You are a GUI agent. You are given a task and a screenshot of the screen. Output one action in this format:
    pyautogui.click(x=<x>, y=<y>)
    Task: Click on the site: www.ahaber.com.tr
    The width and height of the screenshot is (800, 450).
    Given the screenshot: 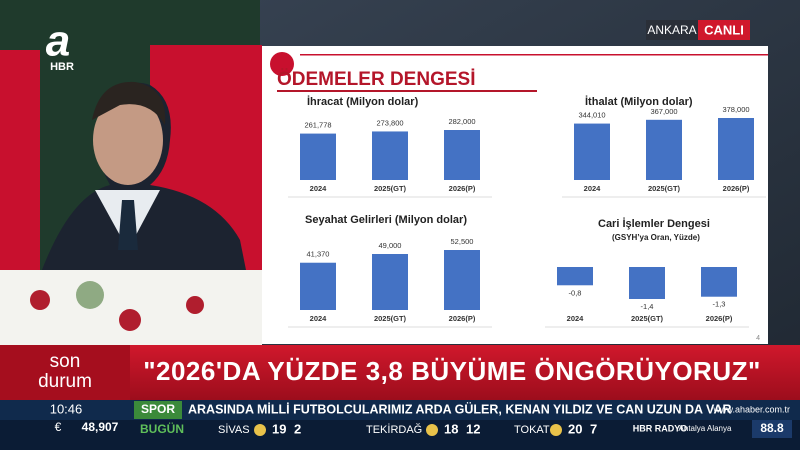 What is the action you would take?
    pyautogui.click(x=751, y=409)
    